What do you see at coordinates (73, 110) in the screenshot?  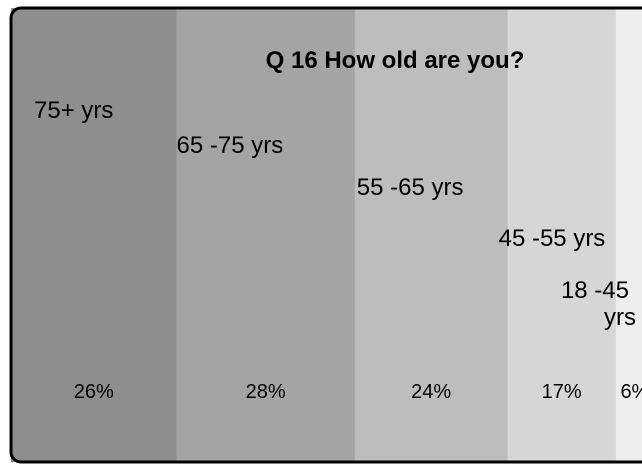 I see `category-label-1: 75+ yrs` at bounding box center [73, 110].